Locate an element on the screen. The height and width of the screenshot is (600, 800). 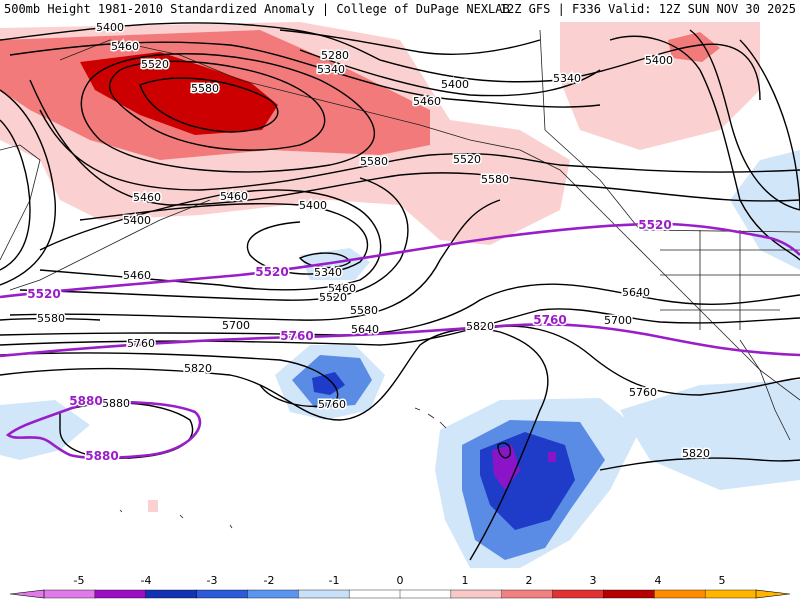
contour-5460-mid is located at coordinates (210, 240).